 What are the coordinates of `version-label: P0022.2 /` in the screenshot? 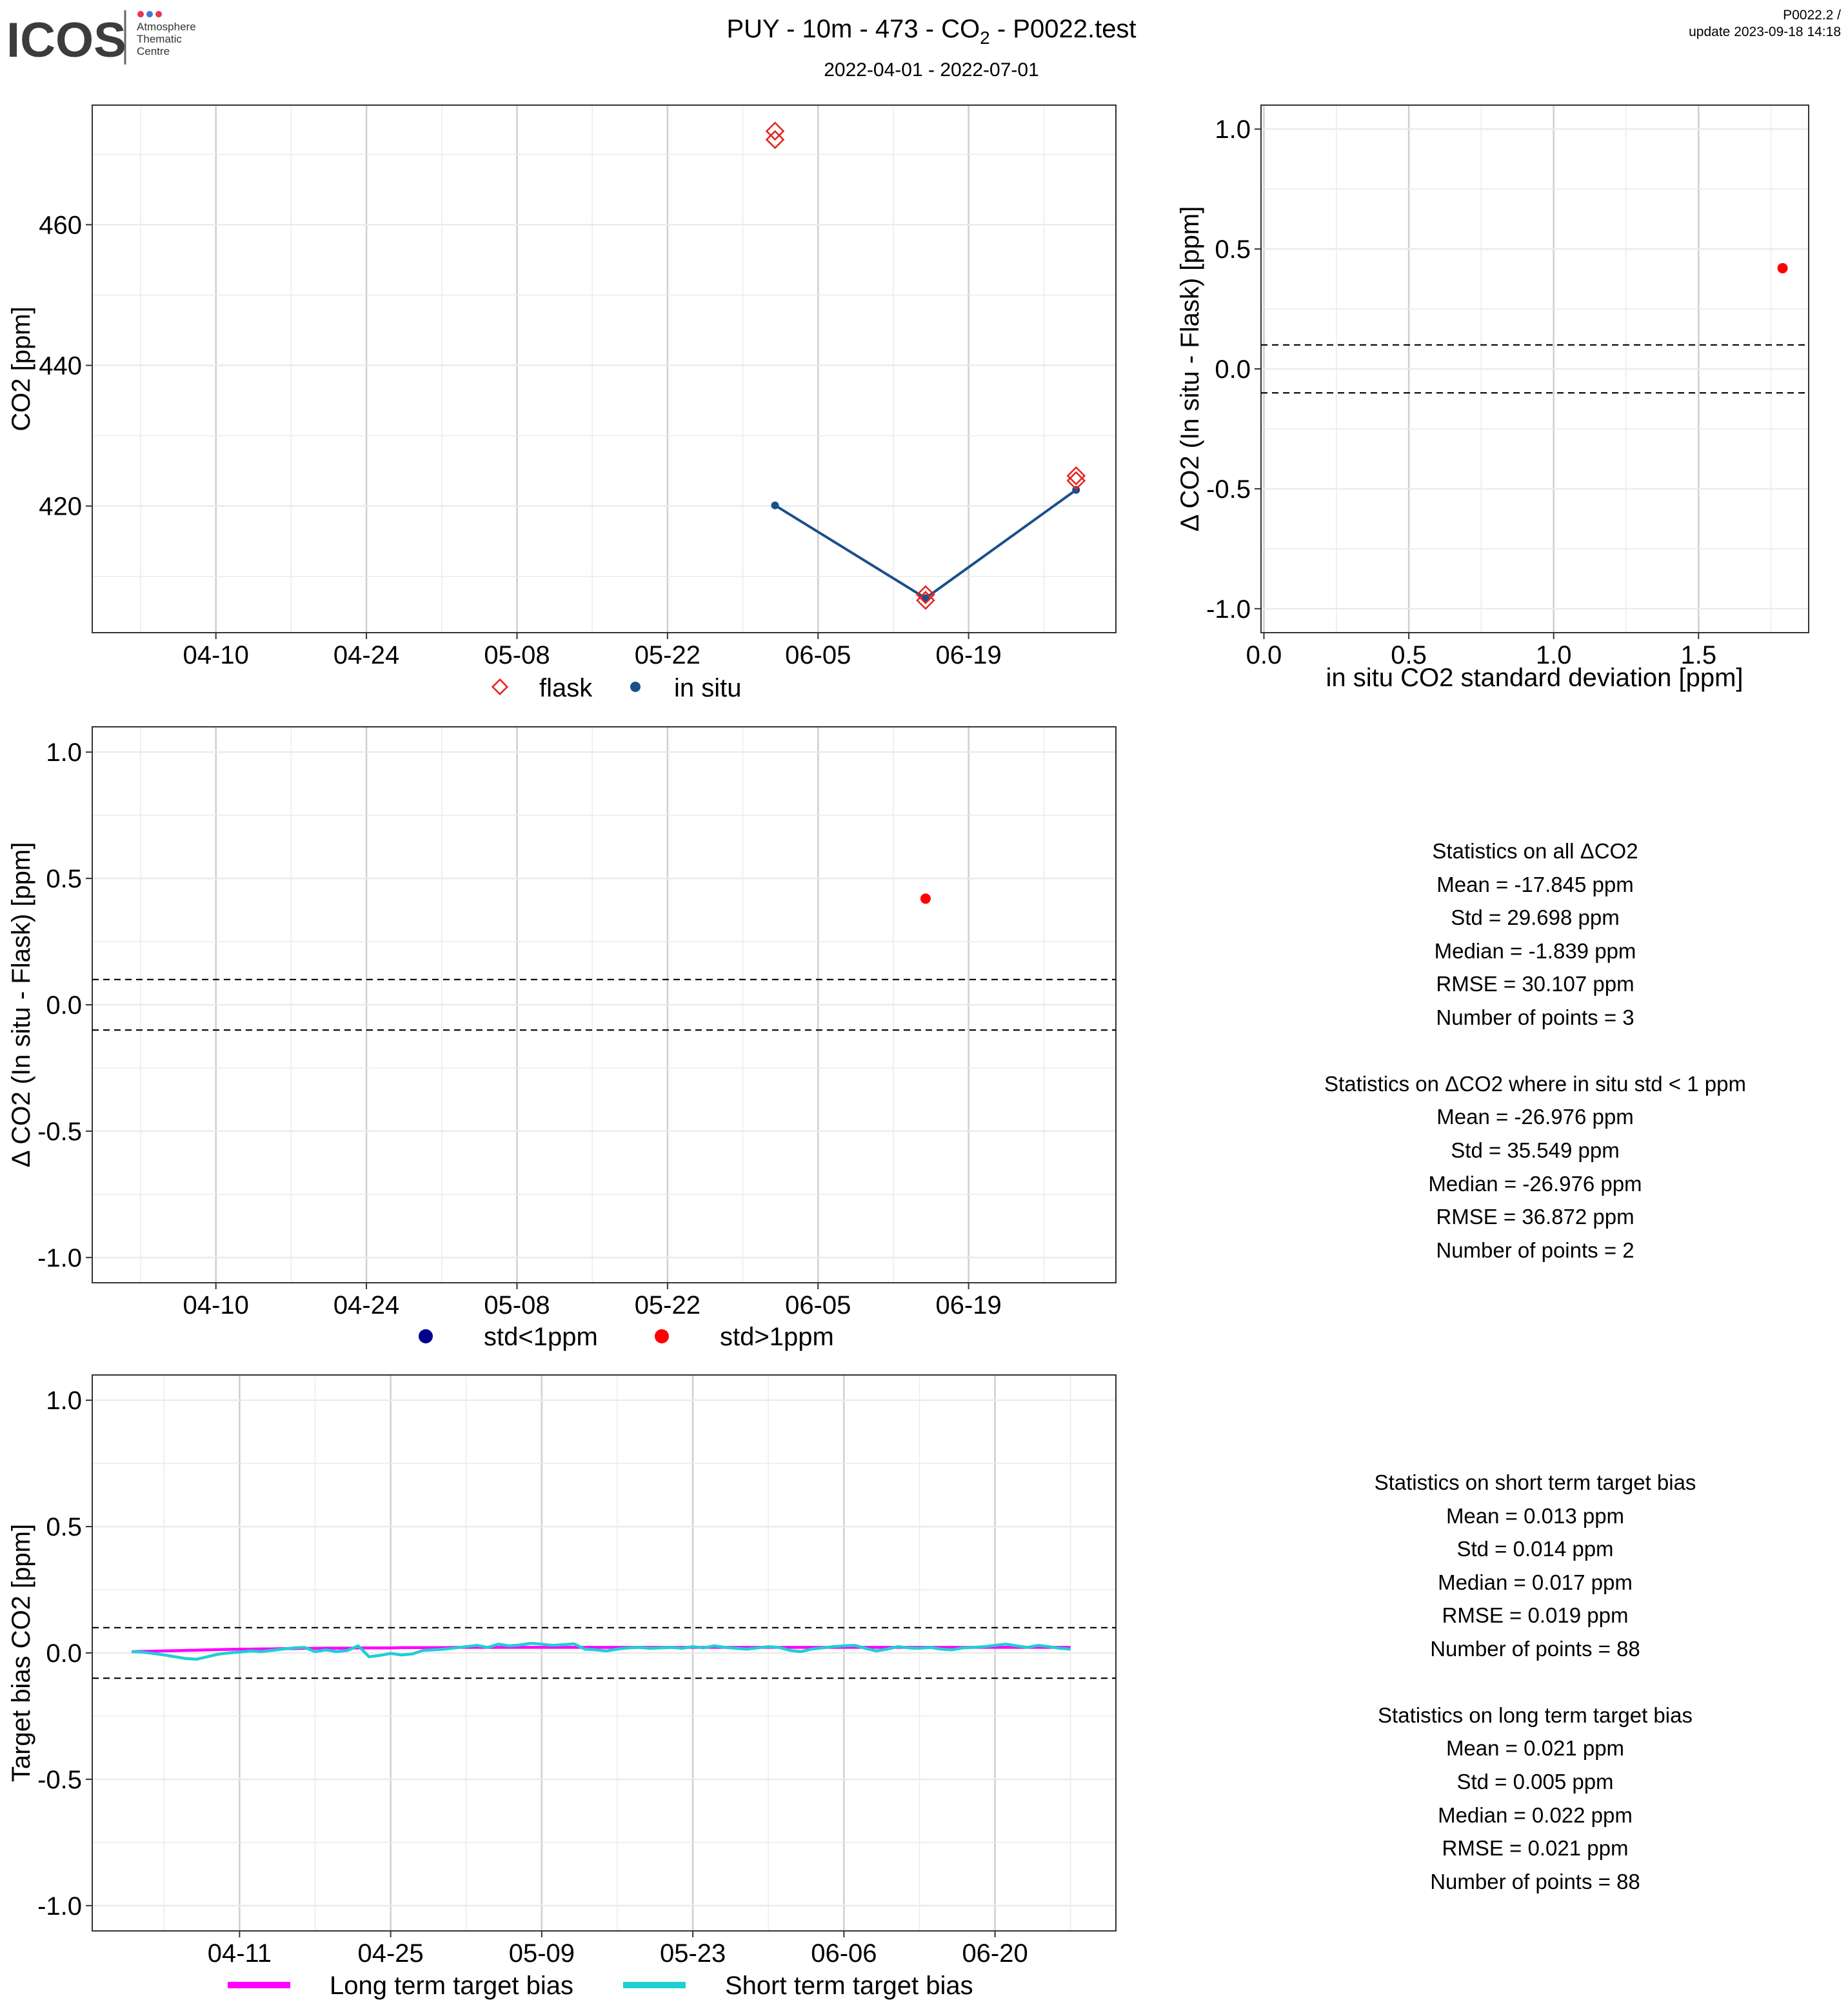 It's located at (1812, 15).